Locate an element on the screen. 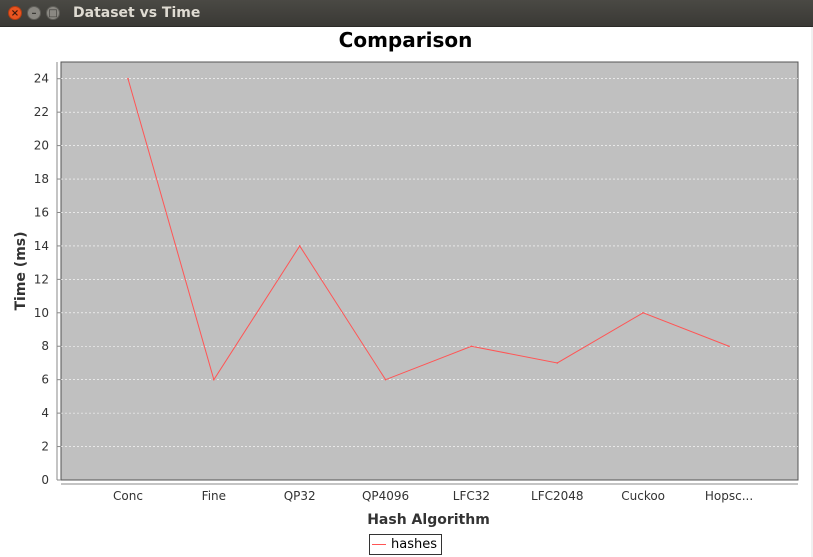 Image resolution: width=813 pixels, height=557 pixels. chart-title: Comparison is located at coordinates (405, 40).